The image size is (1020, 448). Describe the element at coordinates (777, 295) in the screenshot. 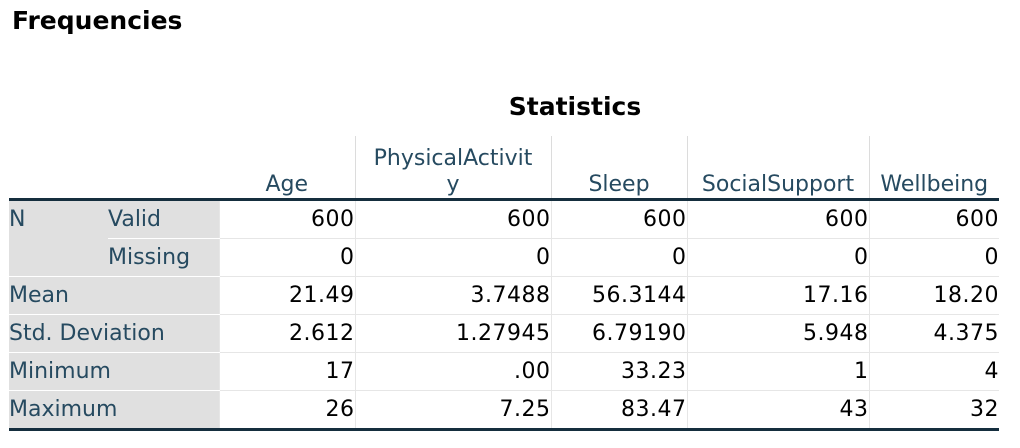

I see `cell-mean-socialsupport: 17.16` at that location.